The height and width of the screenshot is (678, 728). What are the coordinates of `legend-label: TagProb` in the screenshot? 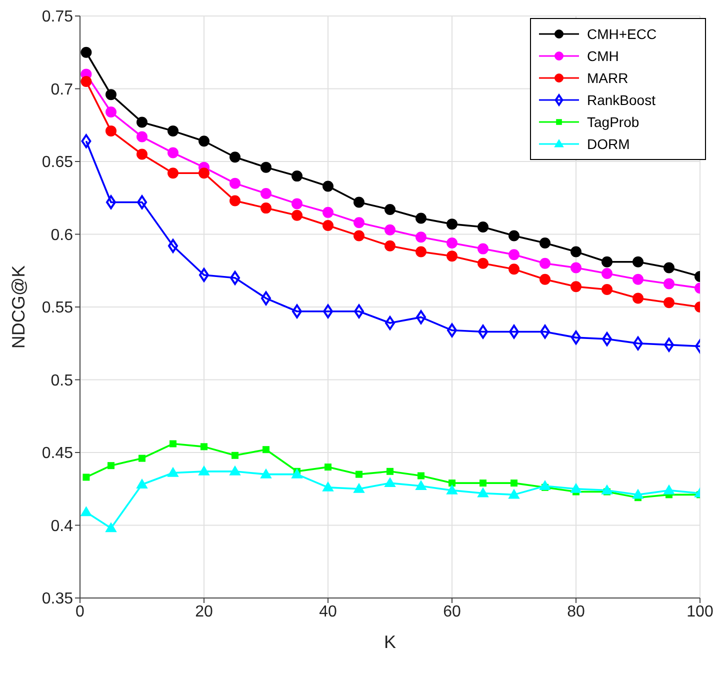 It's located at (613, 122).